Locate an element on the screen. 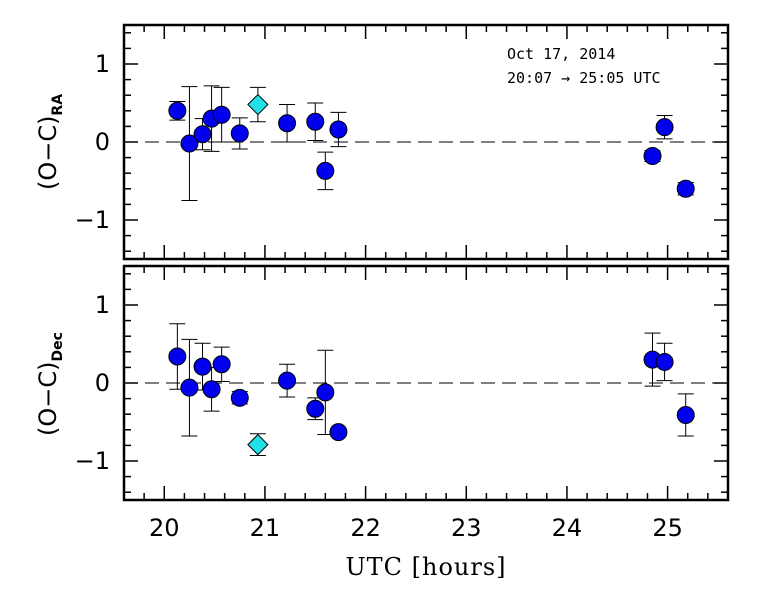 The image size is (773, 599). date-annotation: Oct 17, 2014 is located at coordinates (561, 54).